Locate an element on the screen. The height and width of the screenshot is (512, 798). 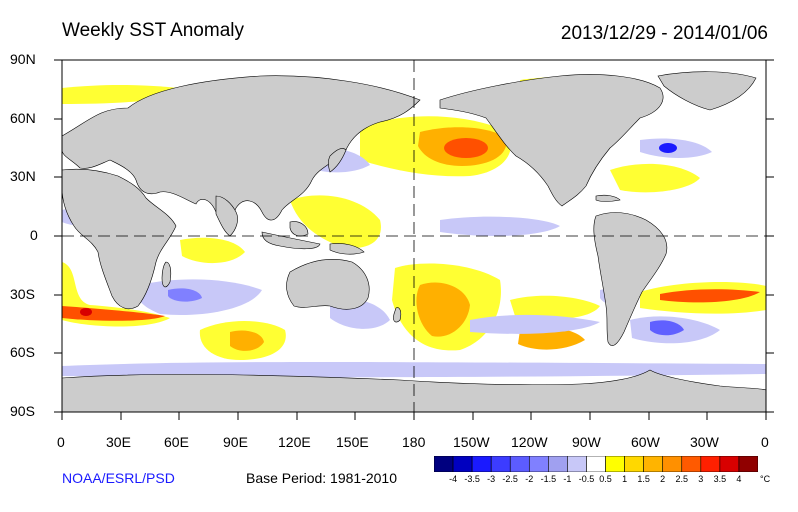
colorbar-tick-label: 3 is located at coordinates (701, 479).